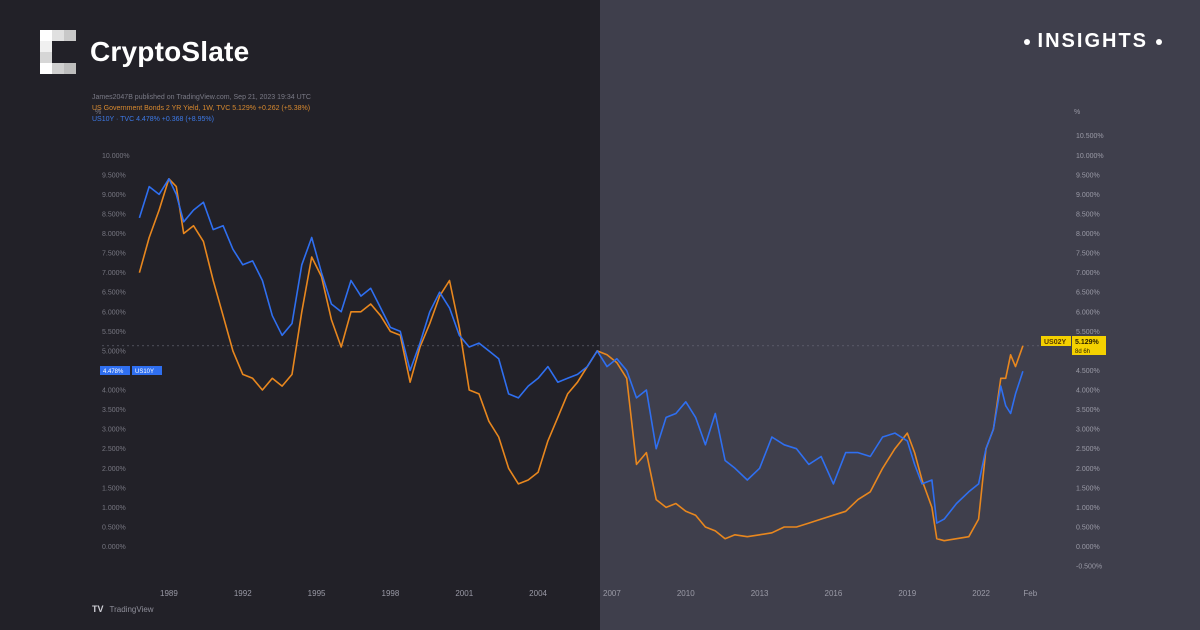  Describe the element at coordinates (1088, 234) in the screenshot. I see `right-y-tick-label: 8.000%` at that location.